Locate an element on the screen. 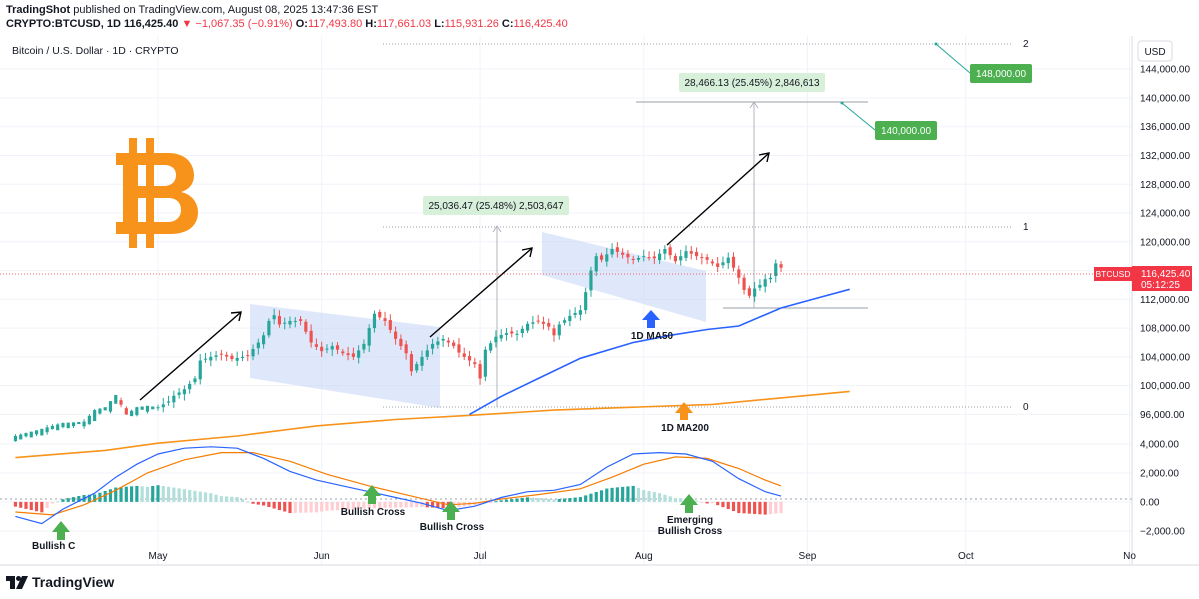 Image resolution: width=1199 pixels, height=599 pixels. ma50-line is located at coordinates (659, 352).